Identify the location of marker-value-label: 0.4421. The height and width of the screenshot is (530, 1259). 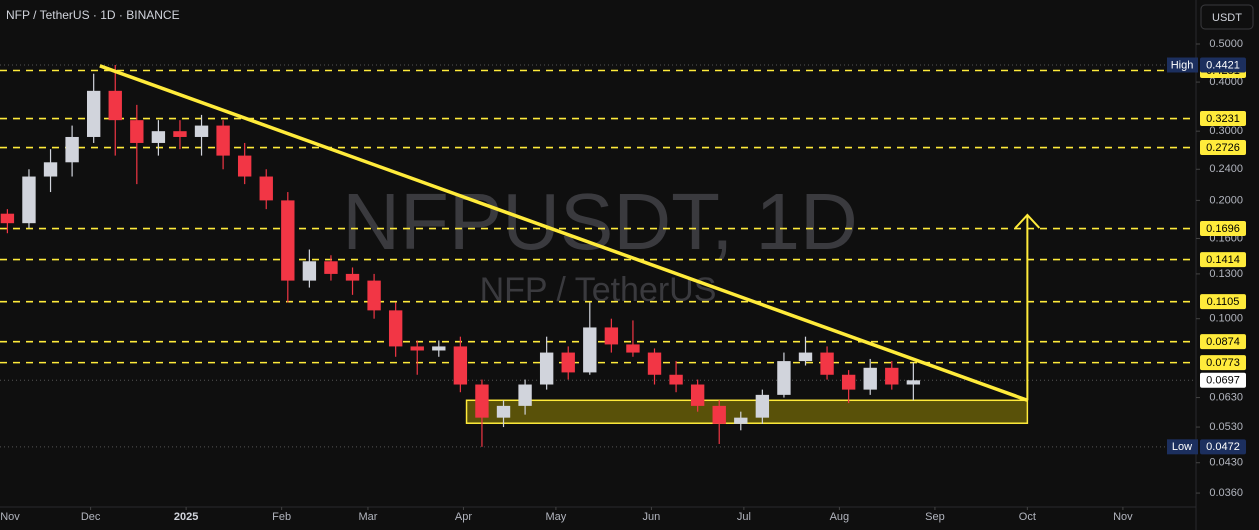
(1223, 65).